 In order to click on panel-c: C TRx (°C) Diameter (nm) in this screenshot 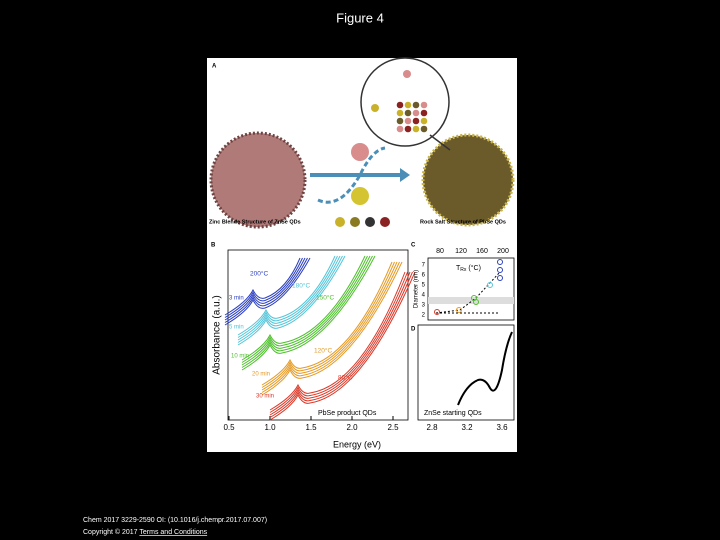, I will do `click(463, 282)`.